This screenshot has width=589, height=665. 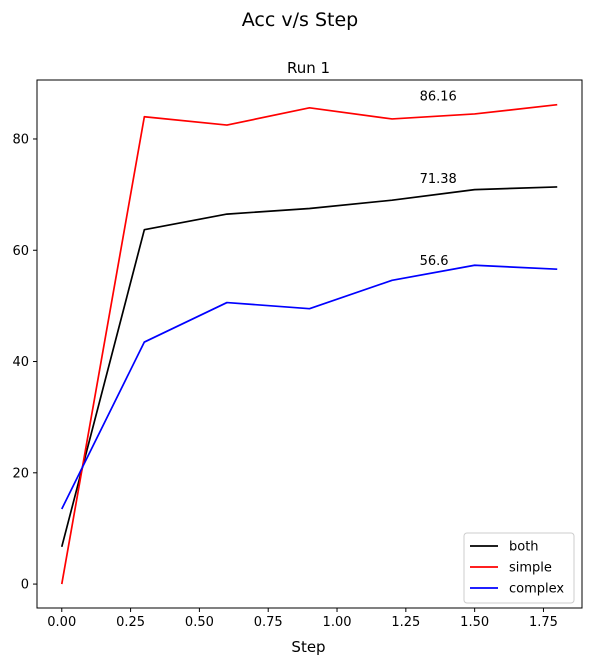 I want to click on legend: both simple complex, so click(x=519, y=568).